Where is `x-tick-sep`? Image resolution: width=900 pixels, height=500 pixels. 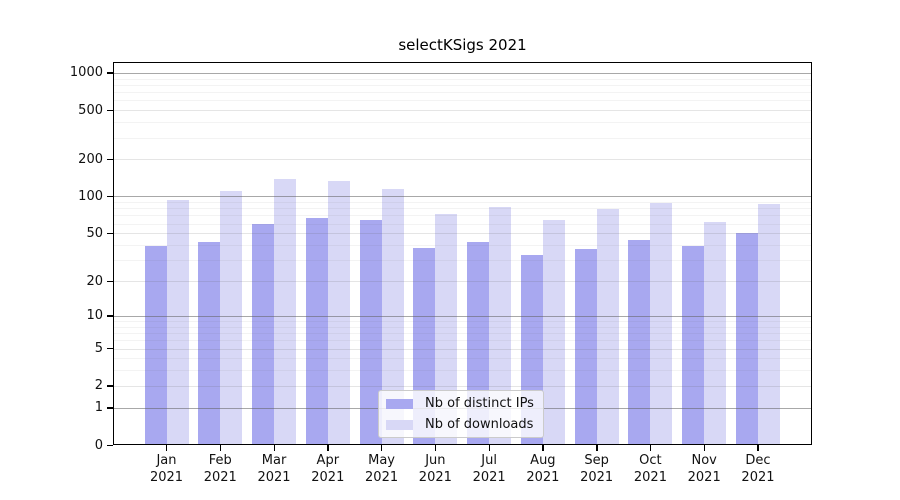
x-tick-sep is located at coordinates (597, 448).